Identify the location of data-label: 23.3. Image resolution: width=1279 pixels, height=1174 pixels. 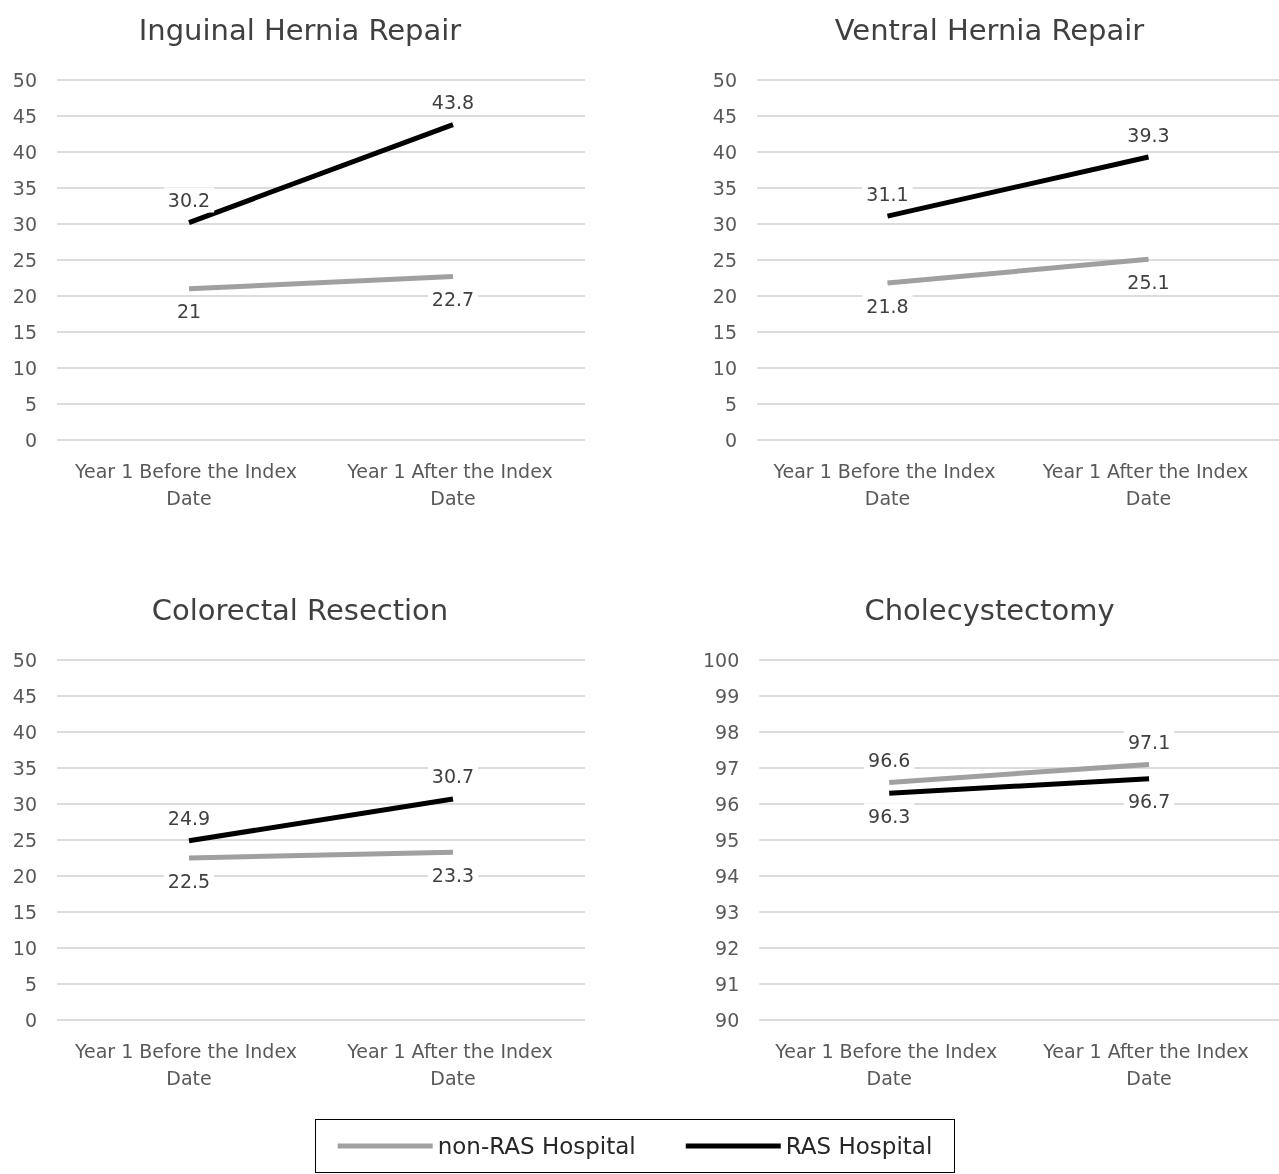
(453, 874).